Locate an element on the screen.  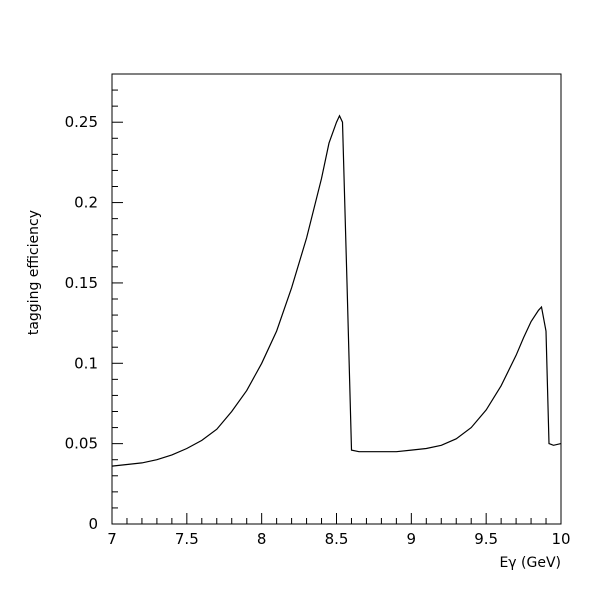
x-axis-ticks is located at coordinates (336, 518).